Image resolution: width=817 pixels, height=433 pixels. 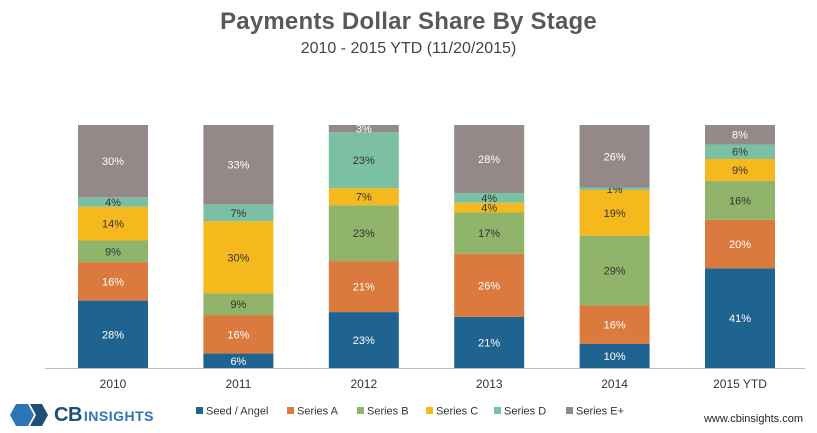 What do you see at coordinates (237, 412) in the screenshot?
I see `legend-label: Seed / Angel` at bounding box center [237, 412].